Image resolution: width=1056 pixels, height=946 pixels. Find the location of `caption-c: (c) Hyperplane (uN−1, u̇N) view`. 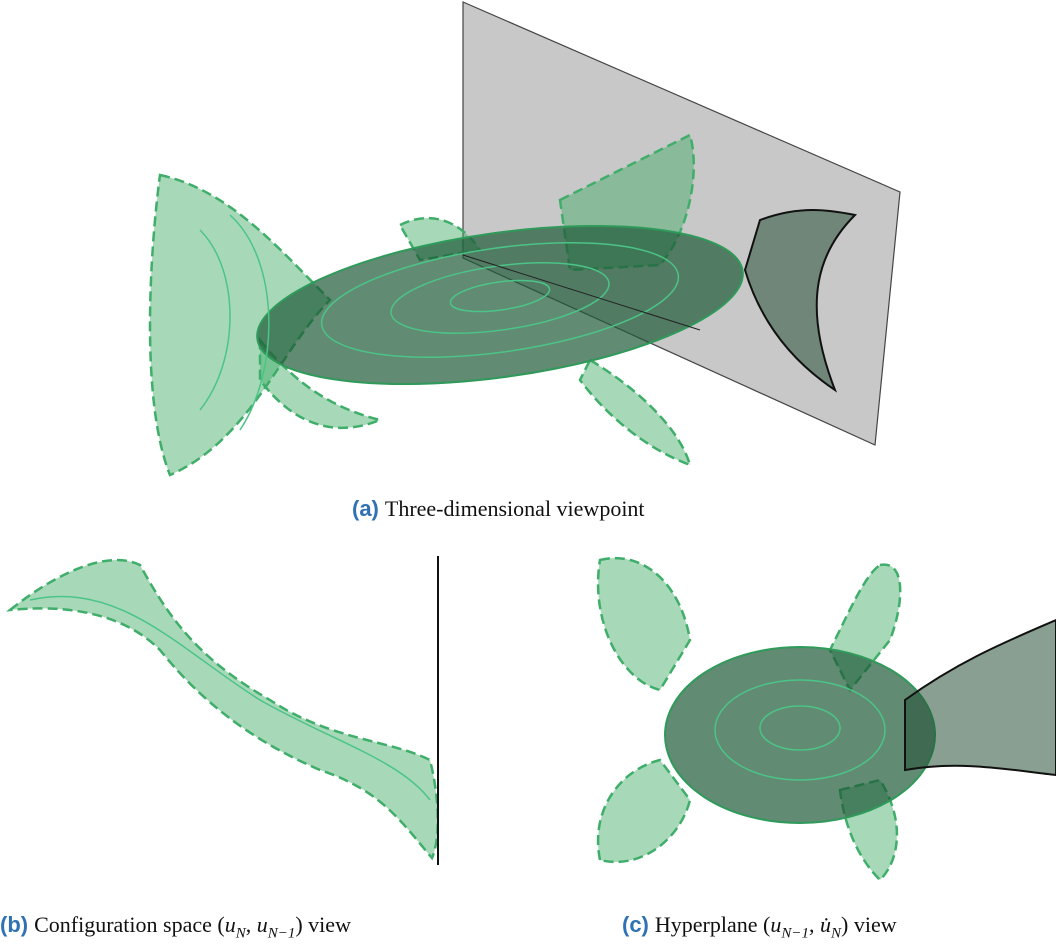

caption-c: (c) Hyperplane (uN−1, u̇N) view is located at coordinates (759, 927).